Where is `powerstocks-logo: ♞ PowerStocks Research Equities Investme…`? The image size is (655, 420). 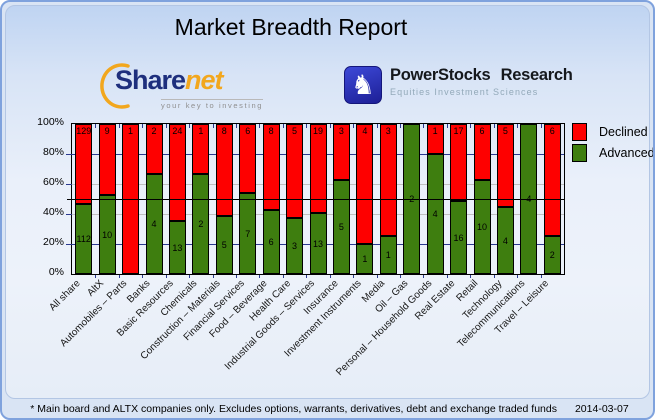
powerstocks-logo: ♞ PowerStocks Research Equities Investme… is located at coordinates (458, 87).